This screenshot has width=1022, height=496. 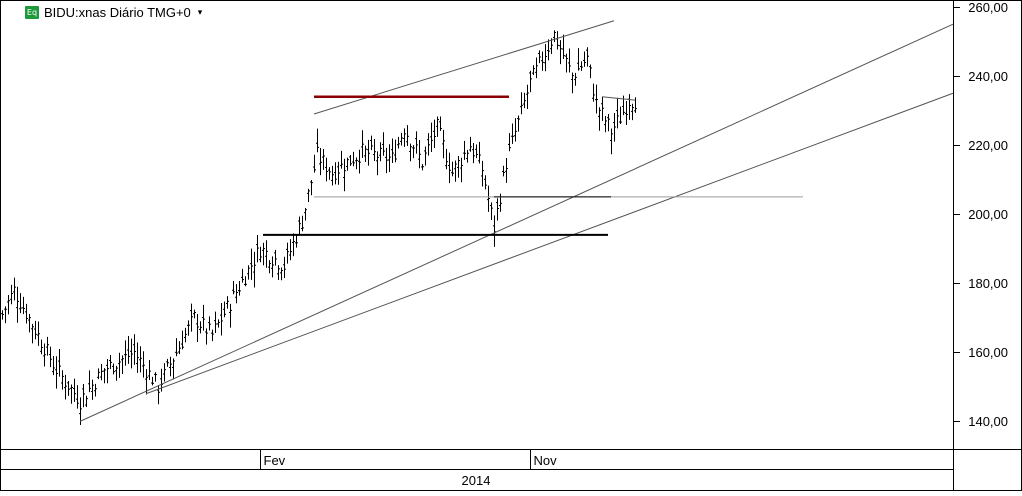 I want to click on chart-header: Eq BIDU:xnas Diário TMG+0 ▾, so click(x=113, y=12).